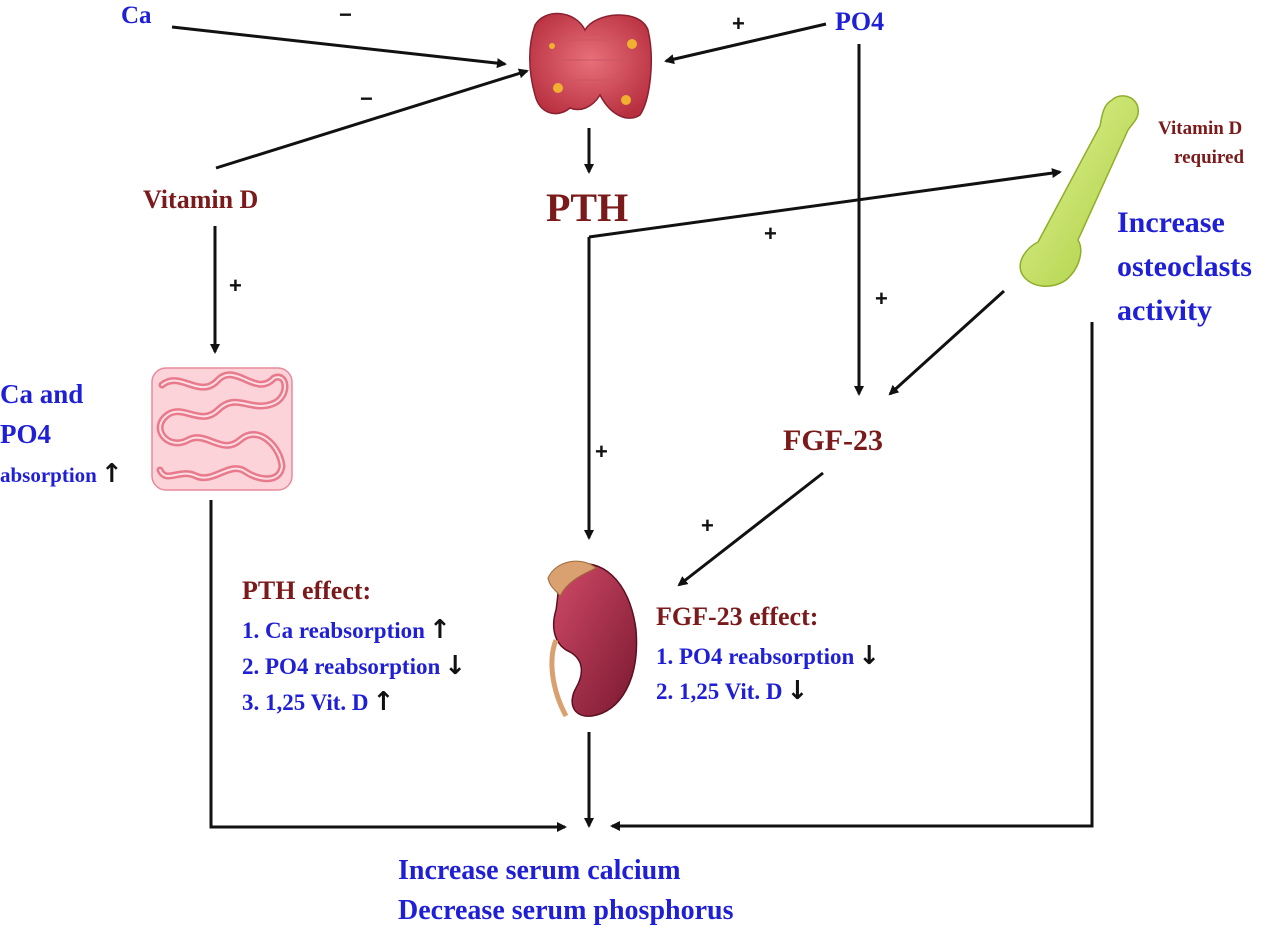 This screenshot has height=930, width=1280. What do you see at coordinates (1200, 128) in the screenshot?
I see `vitamin-d-required-line1: Vitamin D` at bounding box center [1200, 128].